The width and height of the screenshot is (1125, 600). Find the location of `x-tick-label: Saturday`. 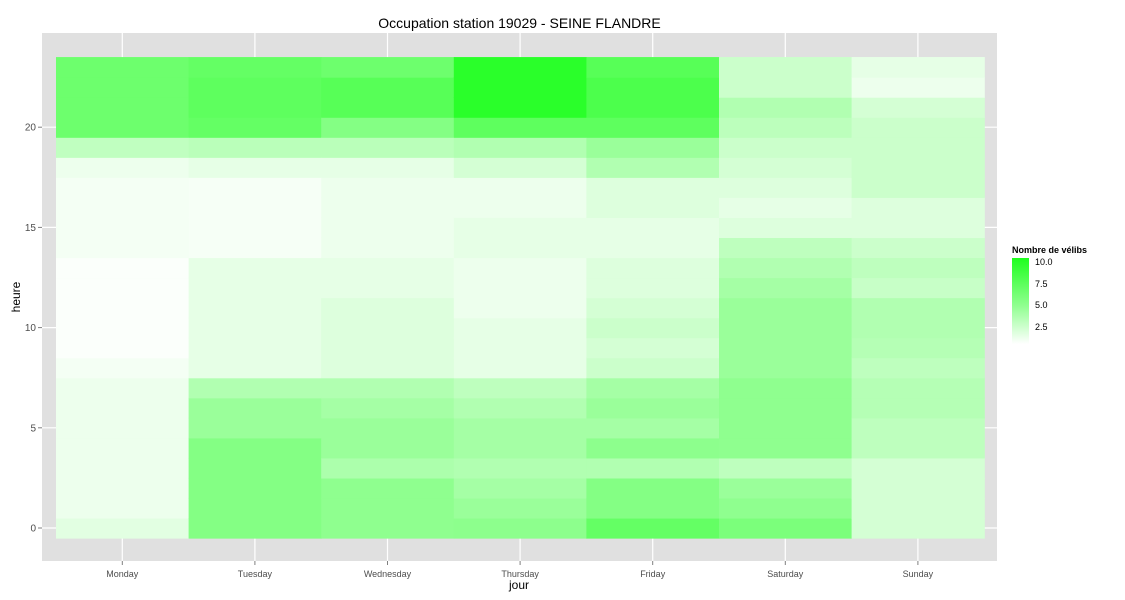

x-tick-label: Saturday is located at coordinates (785, 574).